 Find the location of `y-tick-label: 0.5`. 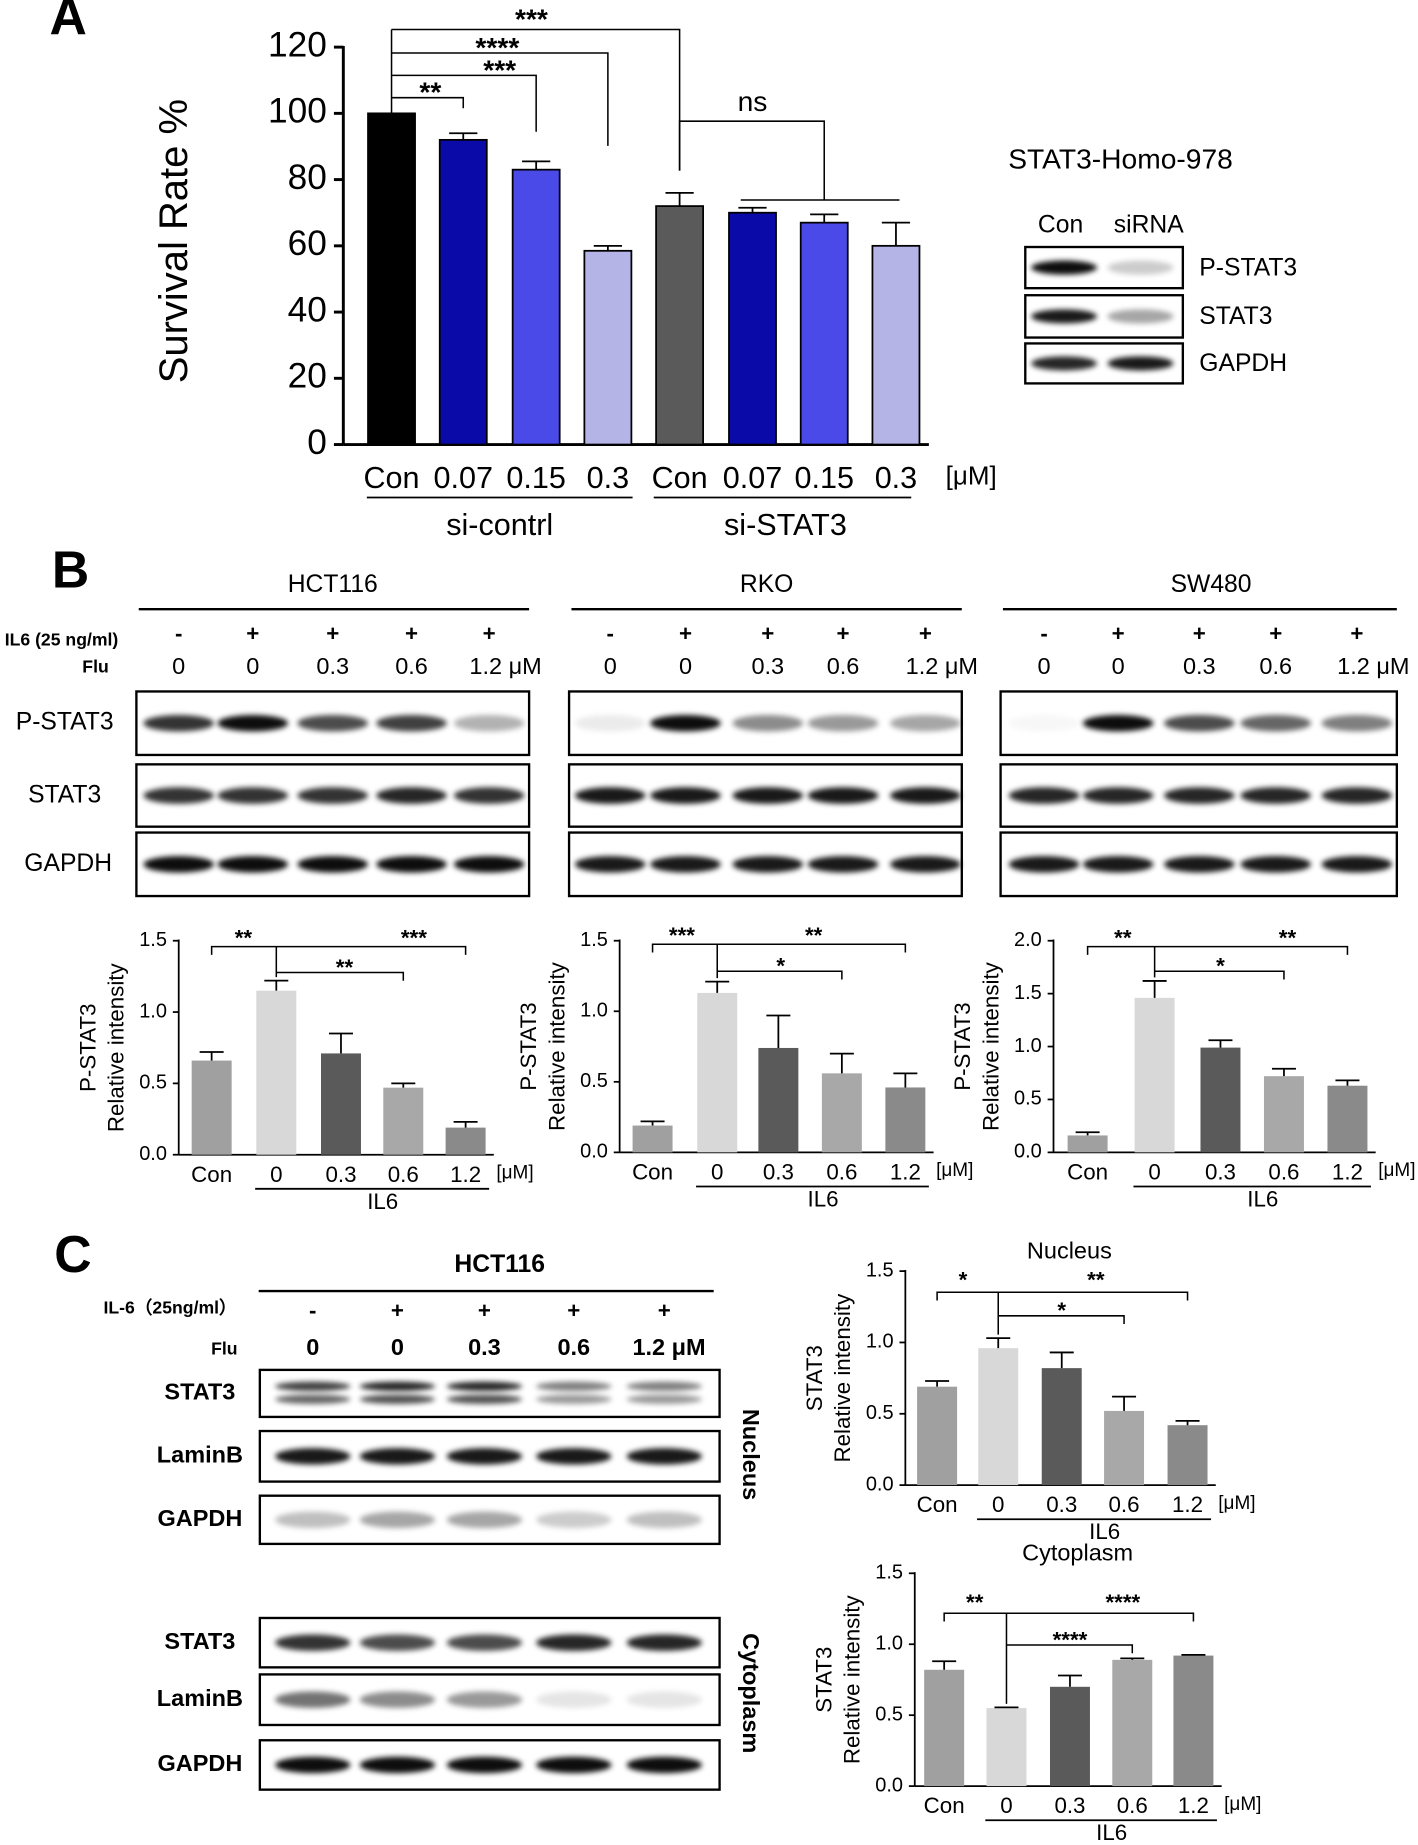

y-tick-label: 0.5 is located at coordinates (1028, 1099).